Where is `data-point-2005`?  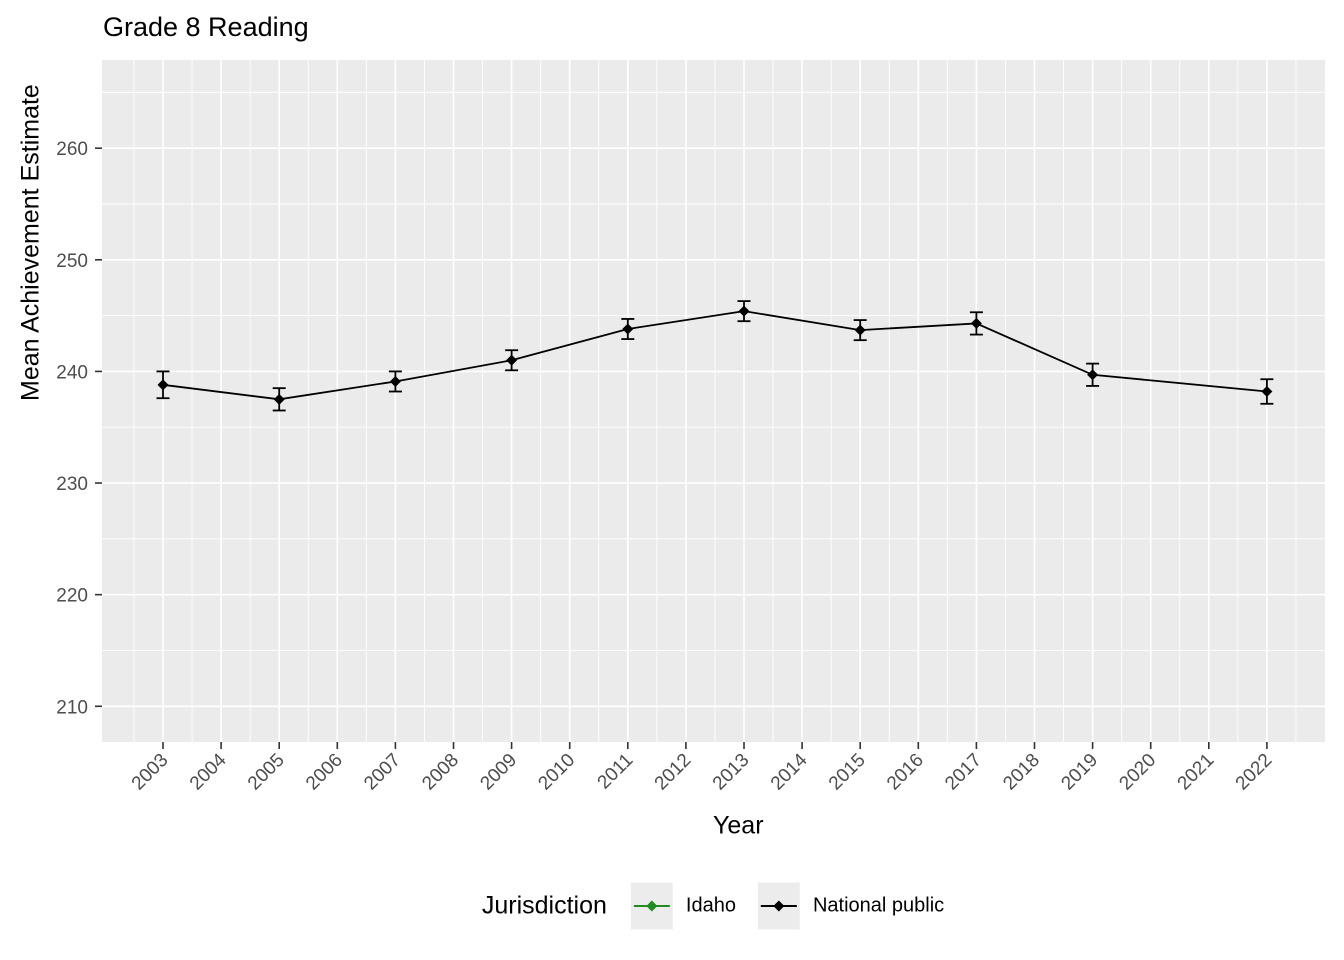
data-point-2005 is located at coordinates (279, 399).